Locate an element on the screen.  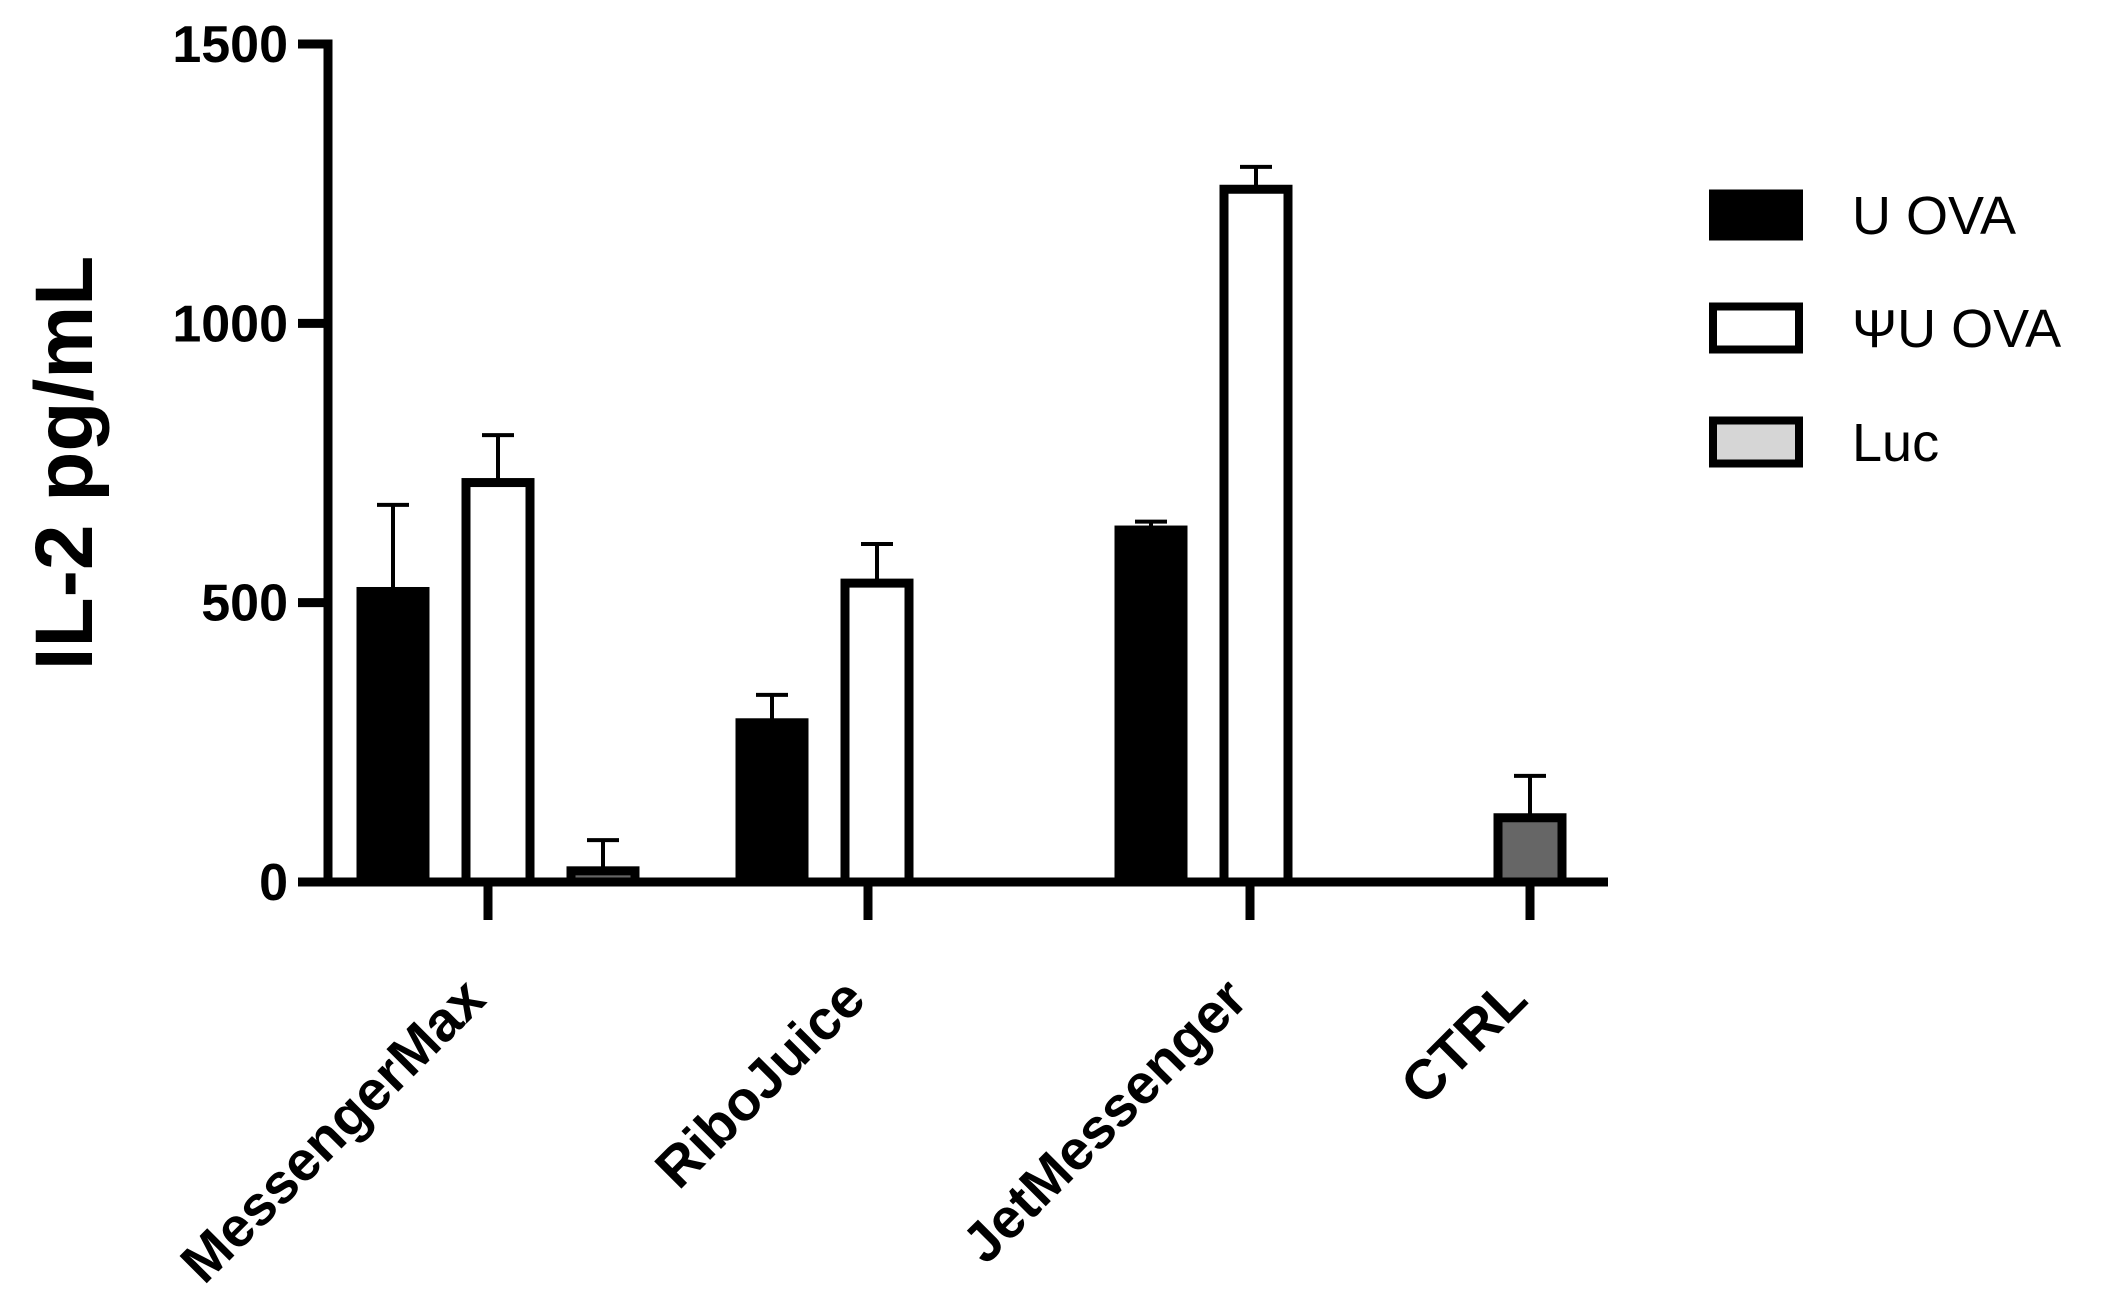
y-tick-label: 0 is located at coordinates (273, 883).